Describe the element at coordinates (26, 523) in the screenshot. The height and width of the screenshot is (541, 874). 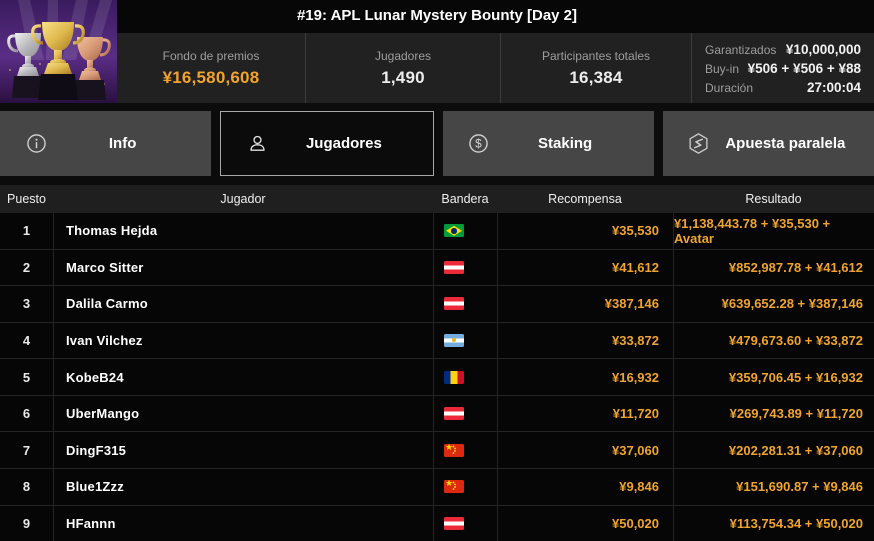
I see `rank-cell: 9` at that location.